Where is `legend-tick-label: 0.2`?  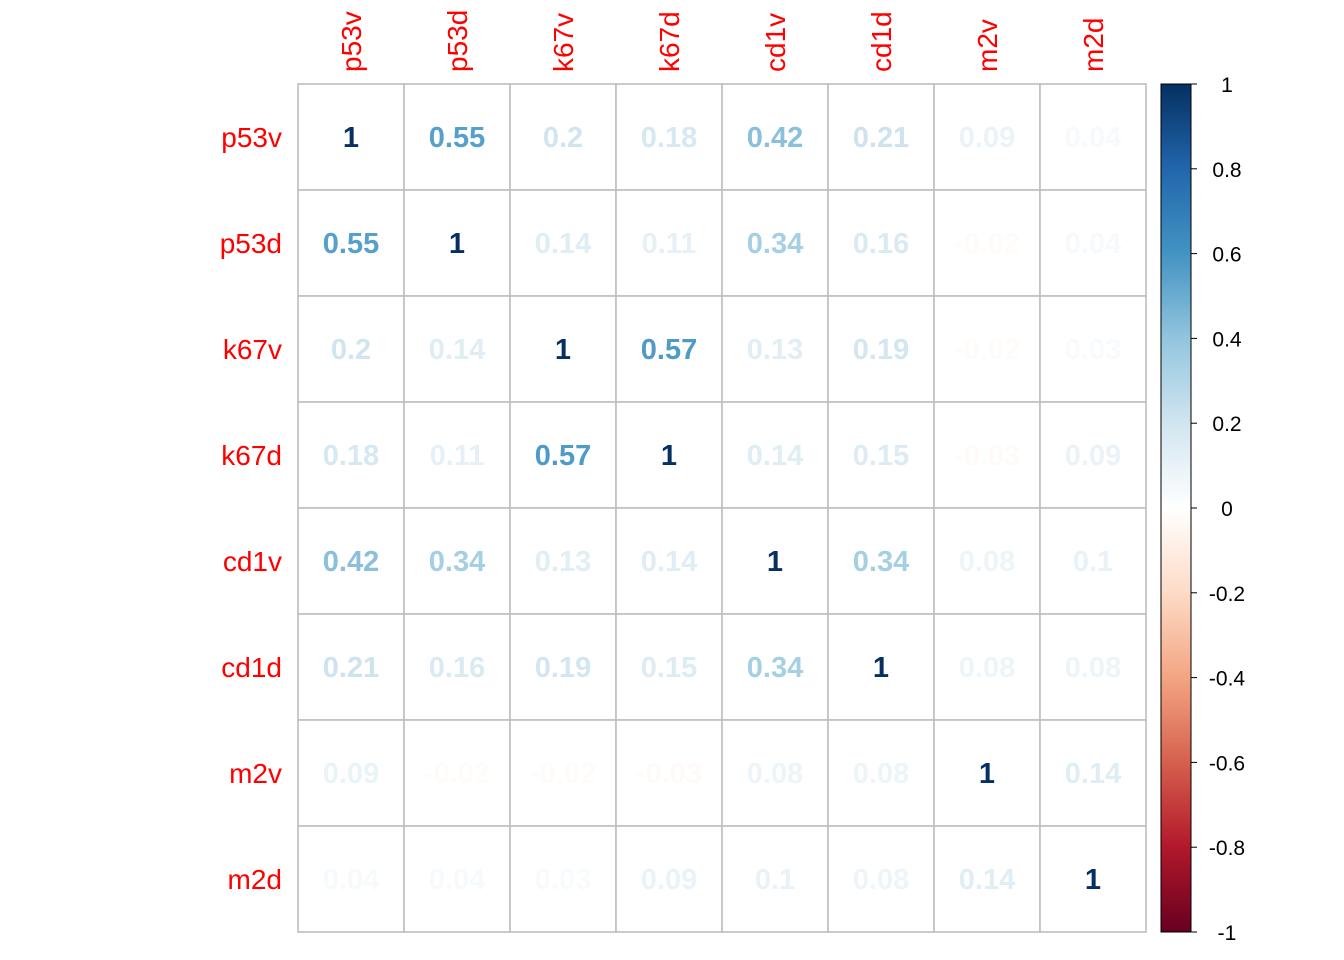 legend-tick-label: 0.2 is located at coordinates (1226, 424).